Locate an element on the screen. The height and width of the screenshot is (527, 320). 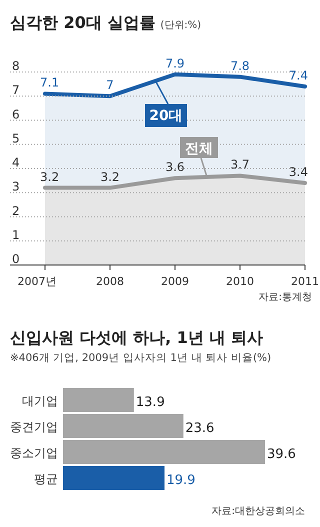
data-label: 7 is located at coordinates (110, 85).